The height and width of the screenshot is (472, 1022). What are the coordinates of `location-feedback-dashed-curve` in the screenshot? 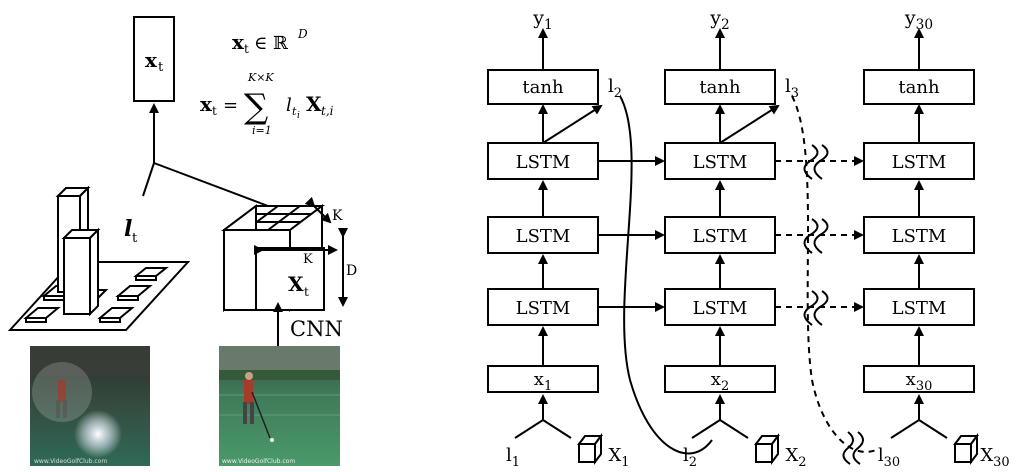 It's located at (834, 274).